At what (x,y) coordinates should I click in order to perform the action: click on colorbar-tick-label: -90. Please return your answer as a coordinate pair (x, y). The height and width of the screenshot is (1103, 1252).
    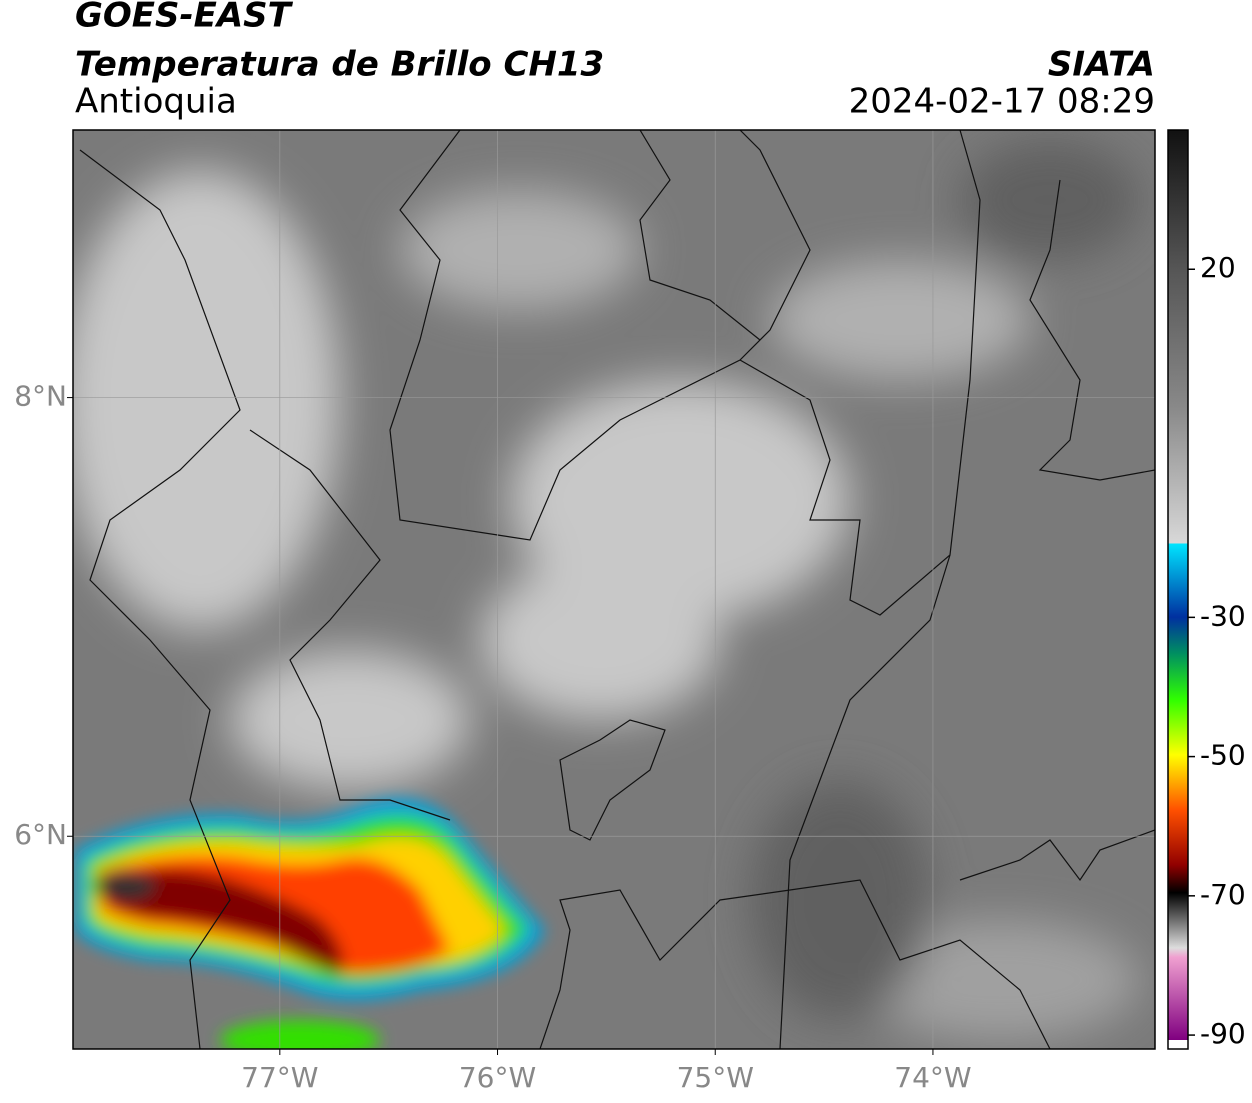
    Looking at the image, I should click on (1223, 1033).